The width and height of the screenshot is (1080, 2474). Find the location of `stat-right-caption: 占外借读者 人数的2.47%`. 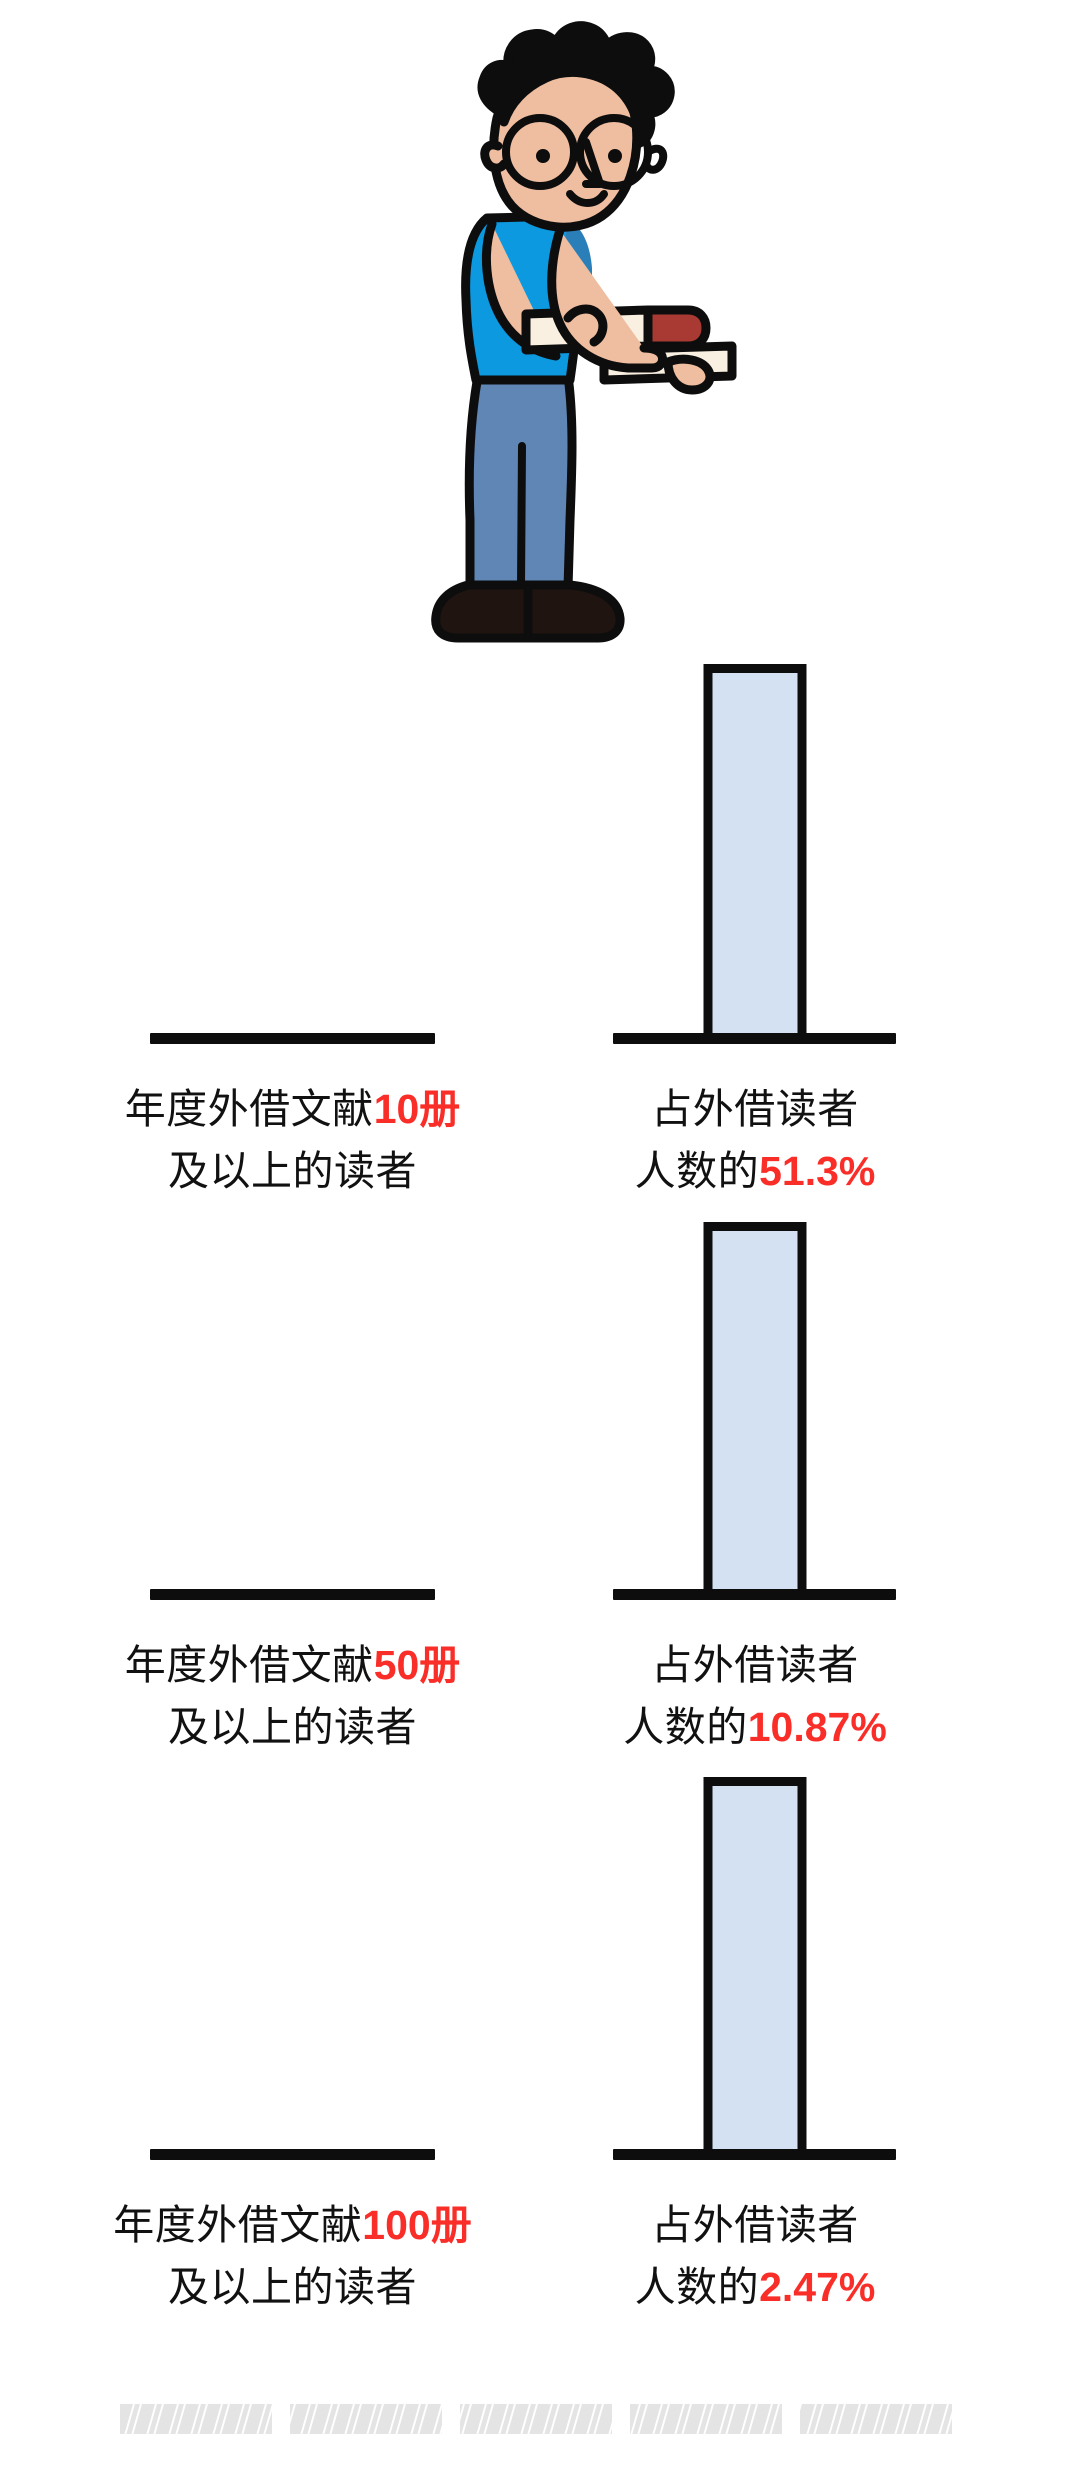

stat-right-caption: 占外借读者 人数的2.47% is located at coordinates (755, 2256).